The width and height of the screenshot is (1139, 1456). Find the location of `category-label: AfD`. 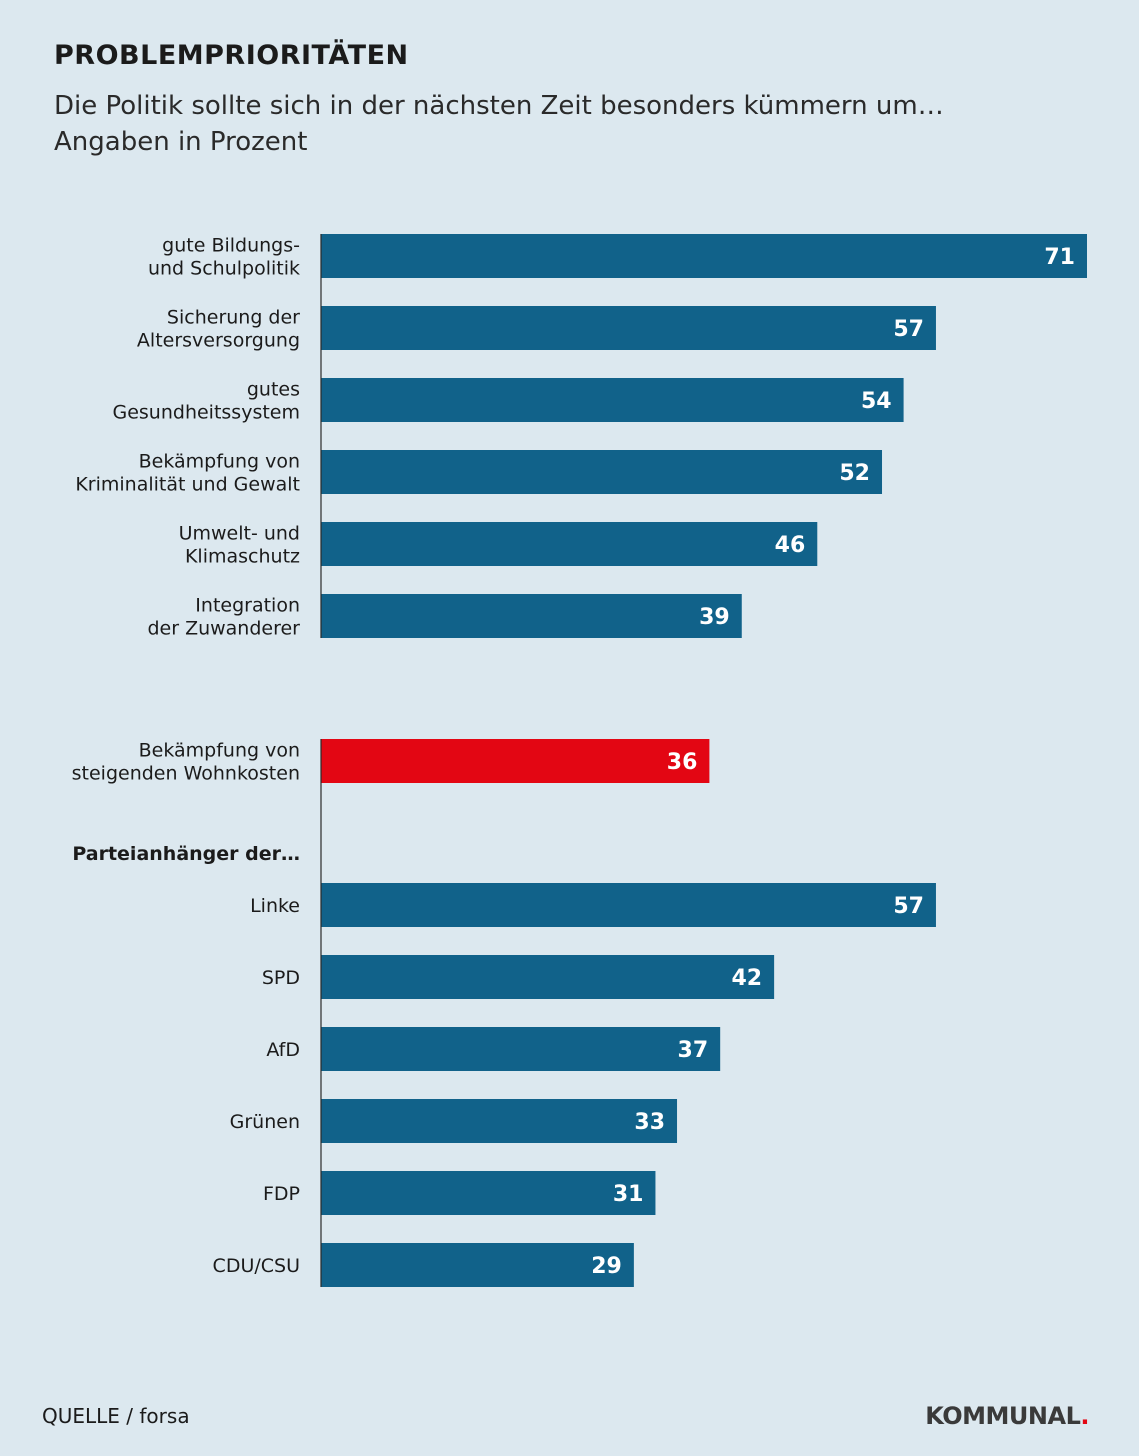

category-label: AfD is located at coordinates (283, 1050).